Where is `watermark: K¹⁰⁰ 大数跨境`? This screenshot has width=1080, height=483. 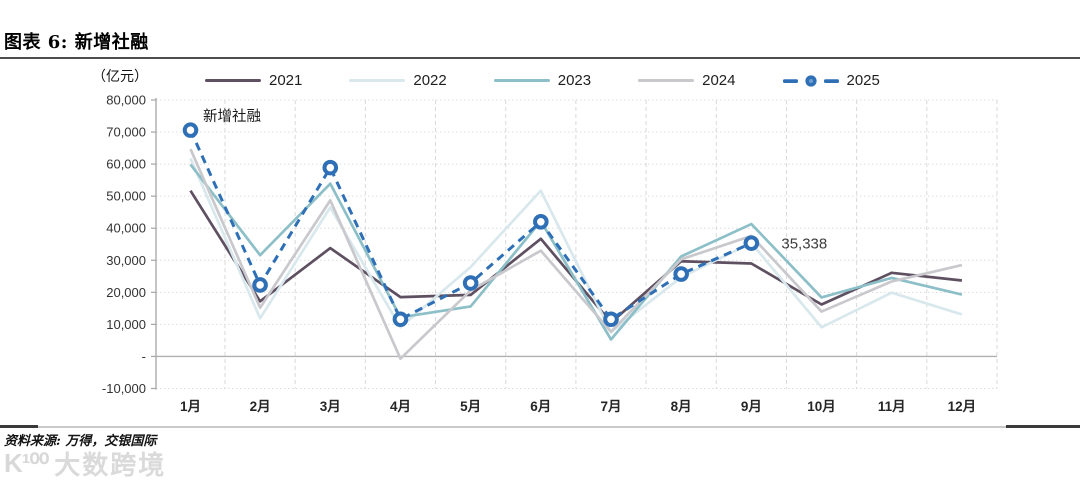 watermark: K¹⁰⁰ 大数跨境 is located at coordinates (85, 463).